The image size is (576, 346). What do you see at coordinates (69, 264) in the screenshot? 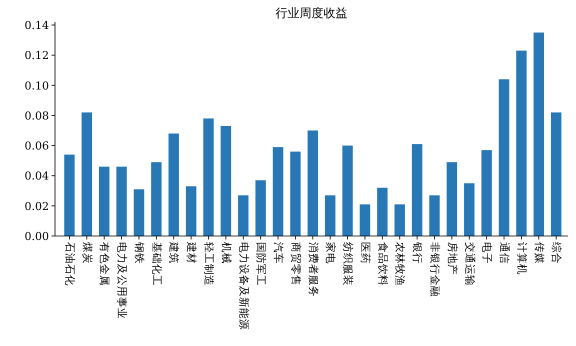
I see `x-tick-label: 石油石化` at bounding box center [69, 264].